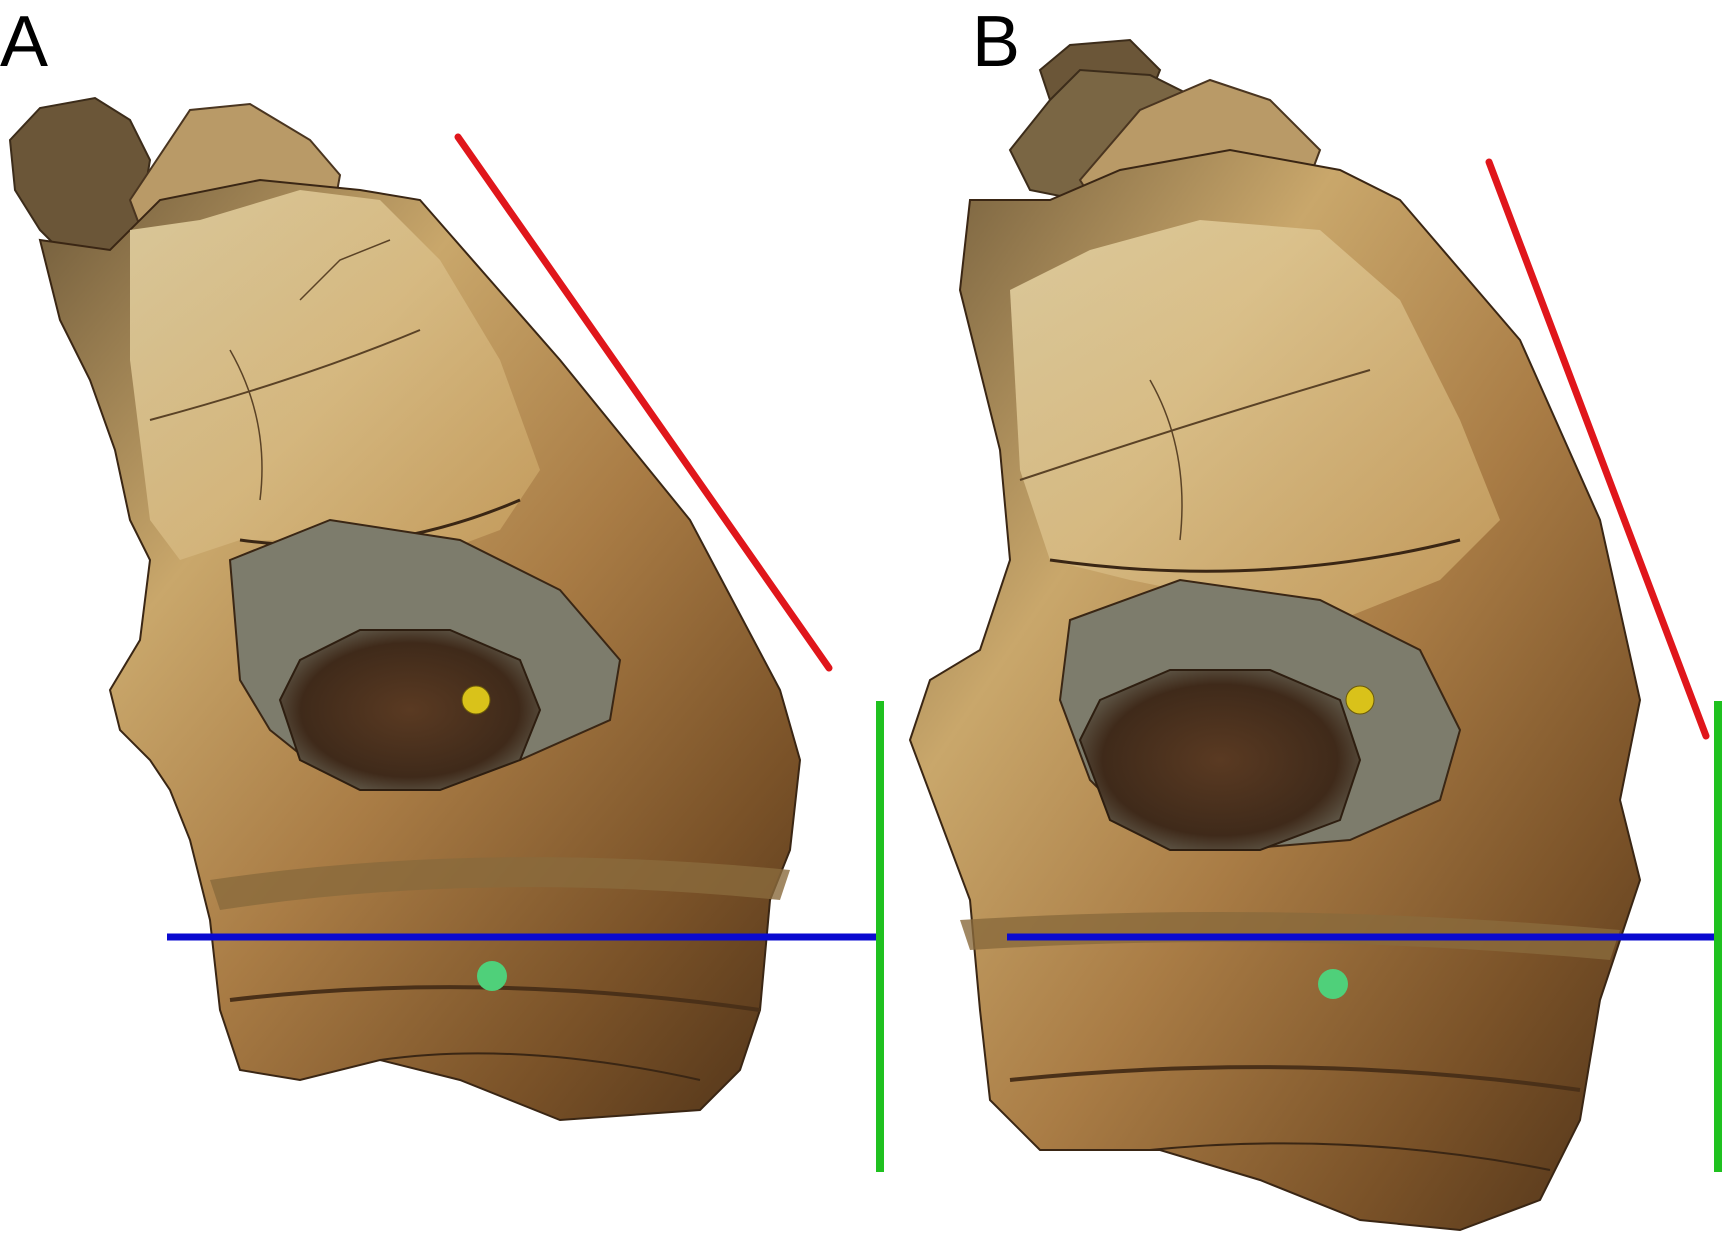 The width and height of the screenshot is (1723, 1259). I want to click on red-reference-line-a, so click(643, 402).